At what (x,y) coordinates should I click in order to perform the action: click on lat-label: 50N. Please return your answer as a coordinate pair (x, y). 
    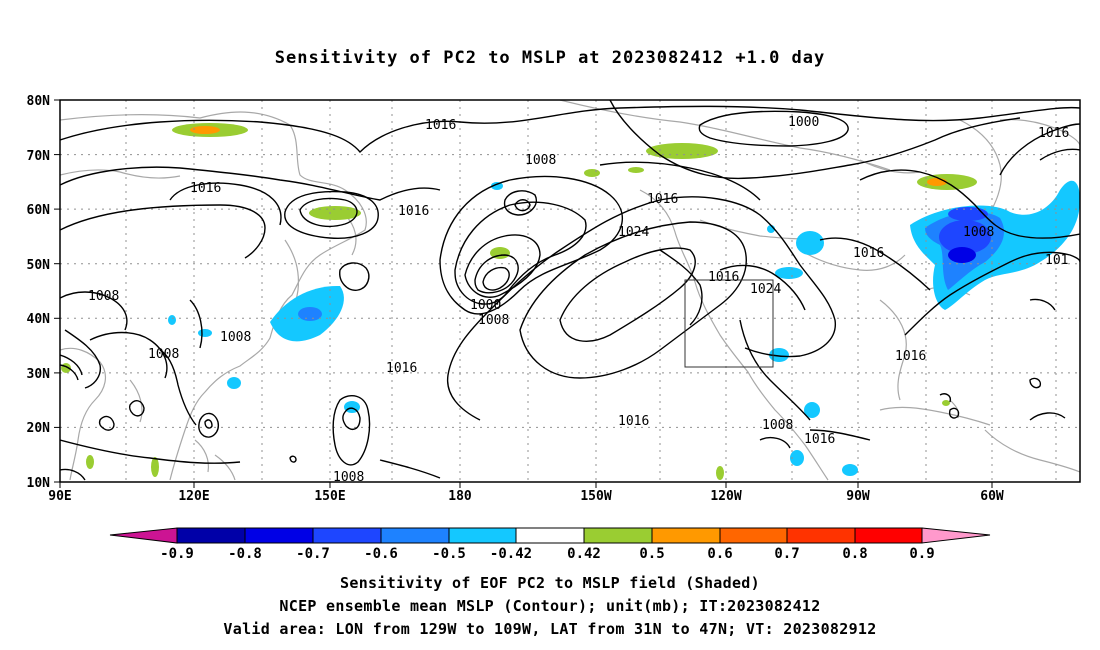
    Looking at the image, I should click on (39, 265).